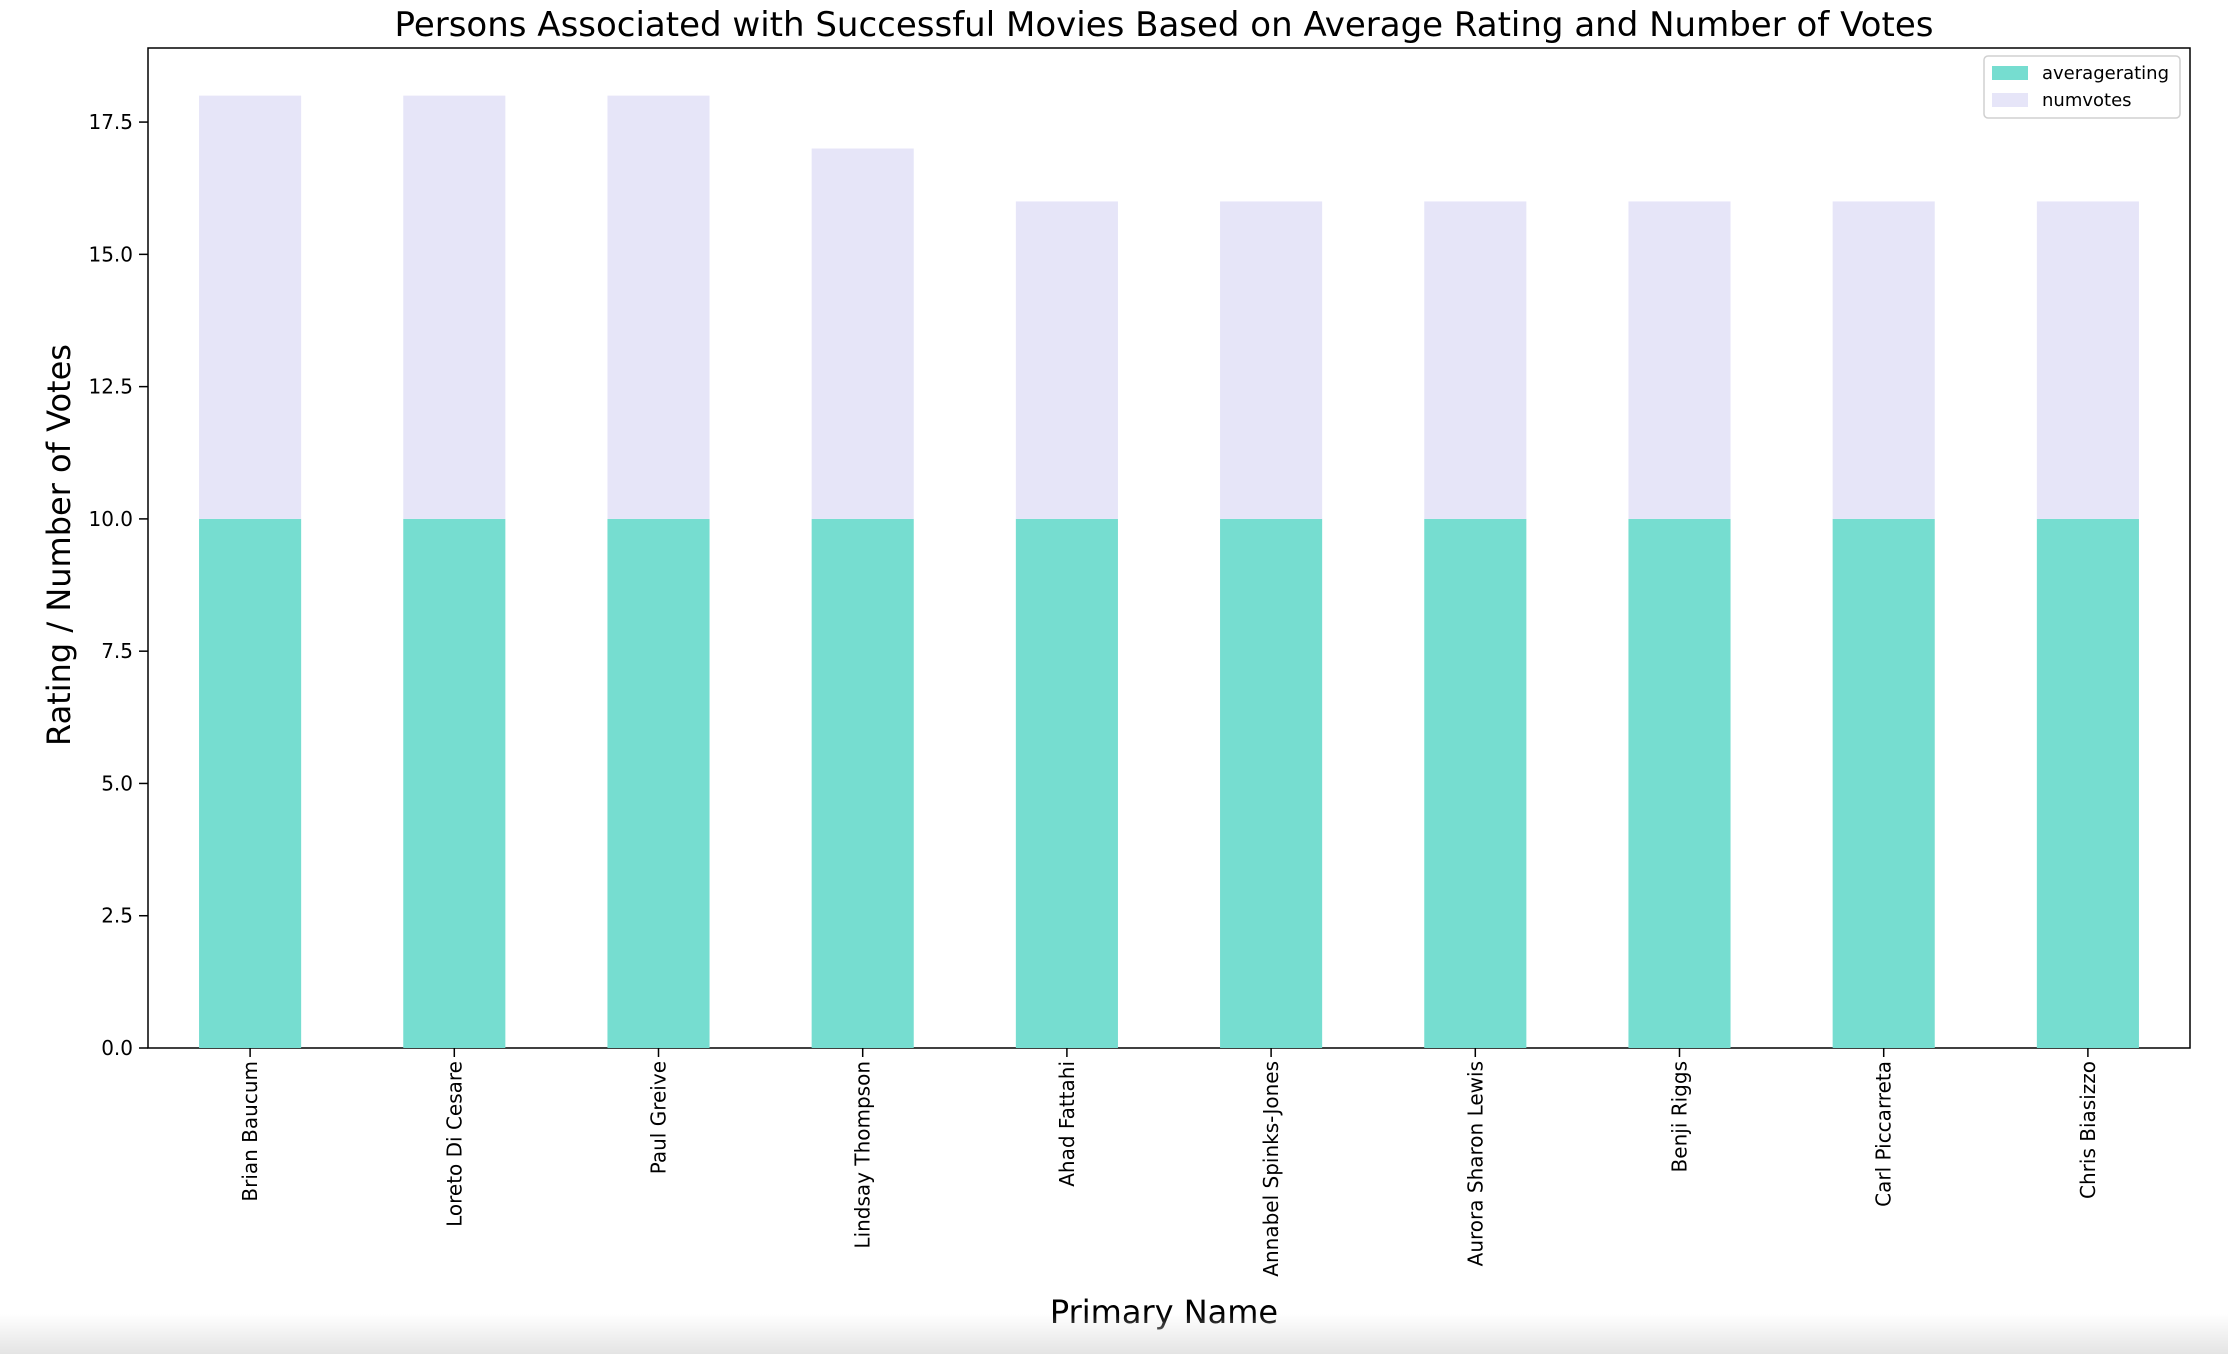 This screenshot has height=1354, width=2228. I want to click on y-tick-label: 17.5, so click(110, 122).